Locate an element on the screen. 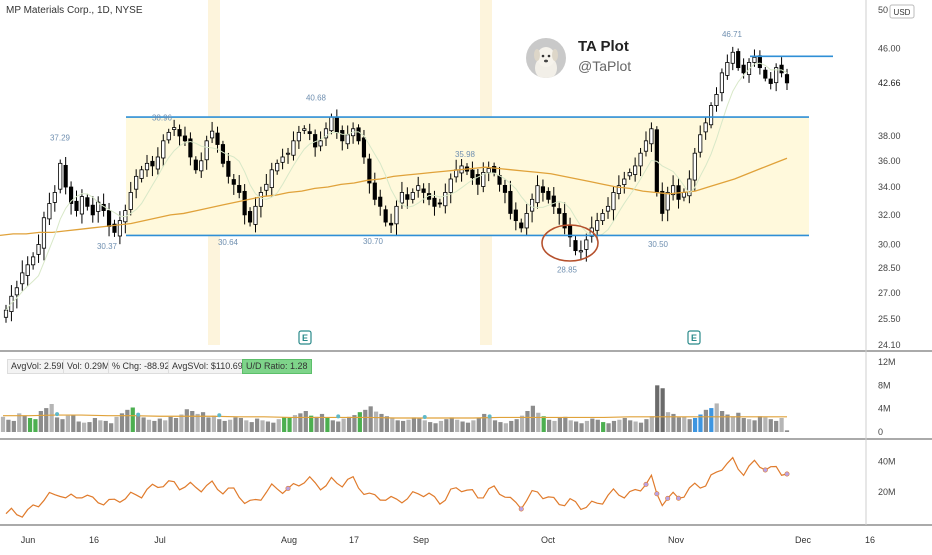 The width and height of the screenshot is (932, 555). volume-tick-12M: 12M is located at coordinates (887, 362).